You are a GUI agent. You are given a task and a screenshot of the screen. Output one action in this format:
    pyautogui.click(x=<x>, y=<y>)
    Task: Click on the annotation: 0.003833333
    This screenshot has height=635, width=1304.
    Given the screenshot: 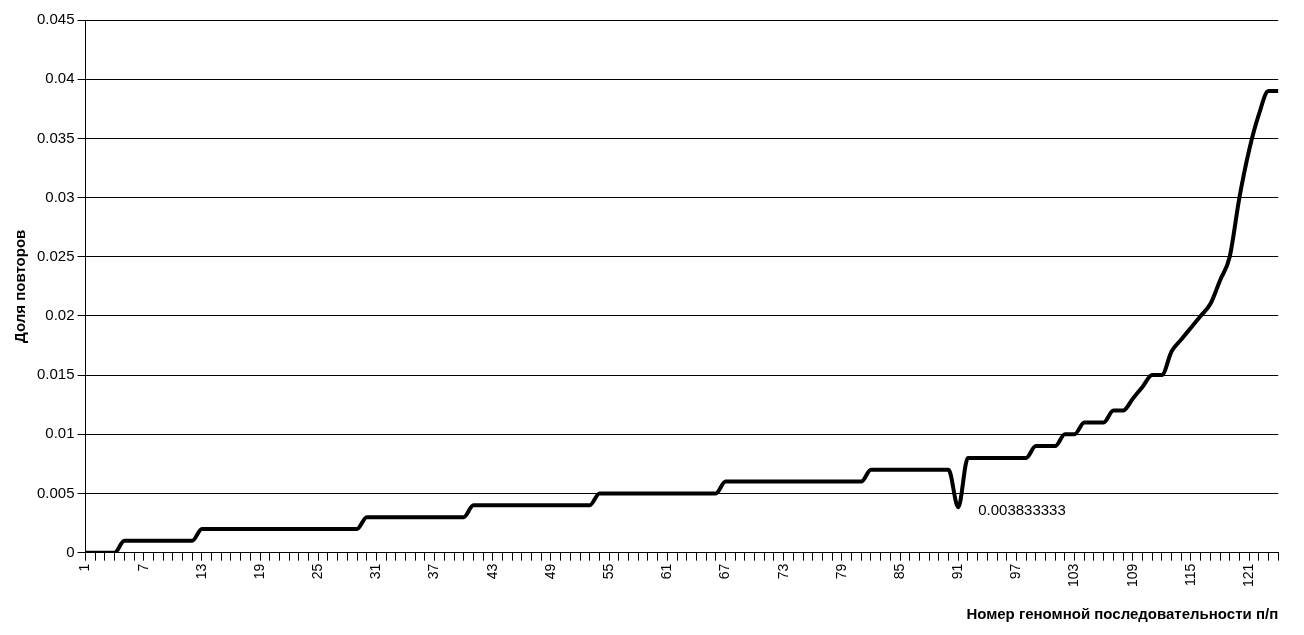 What is the action you would take?
    pyautogui.click(x=1022, y=510)
    